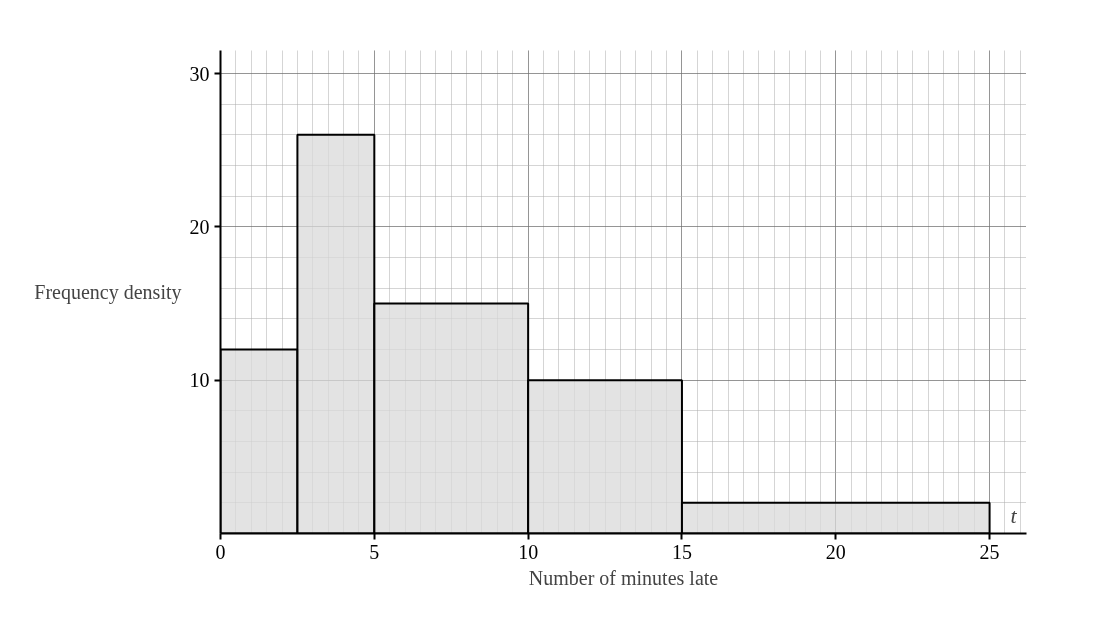 This screenshot has height=623, width=1096. I want to click on x-tick-label: 20, so click(835, 551).